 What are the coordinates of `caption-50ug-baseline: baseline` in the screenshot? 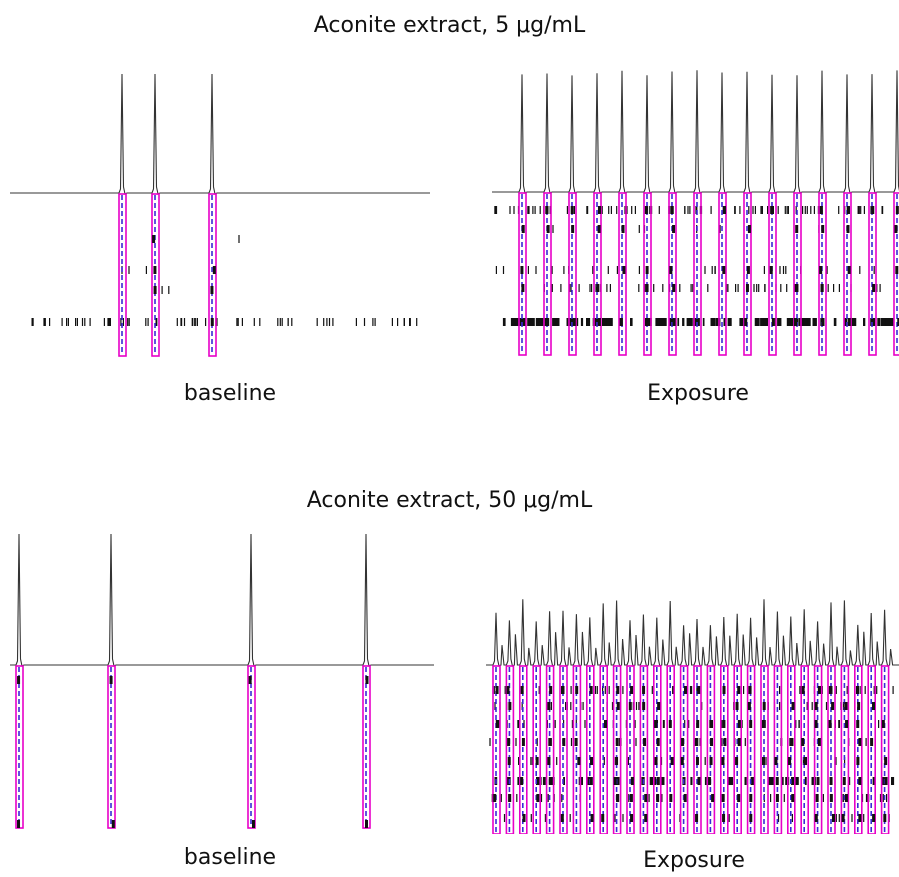 It's located at (230, 857).